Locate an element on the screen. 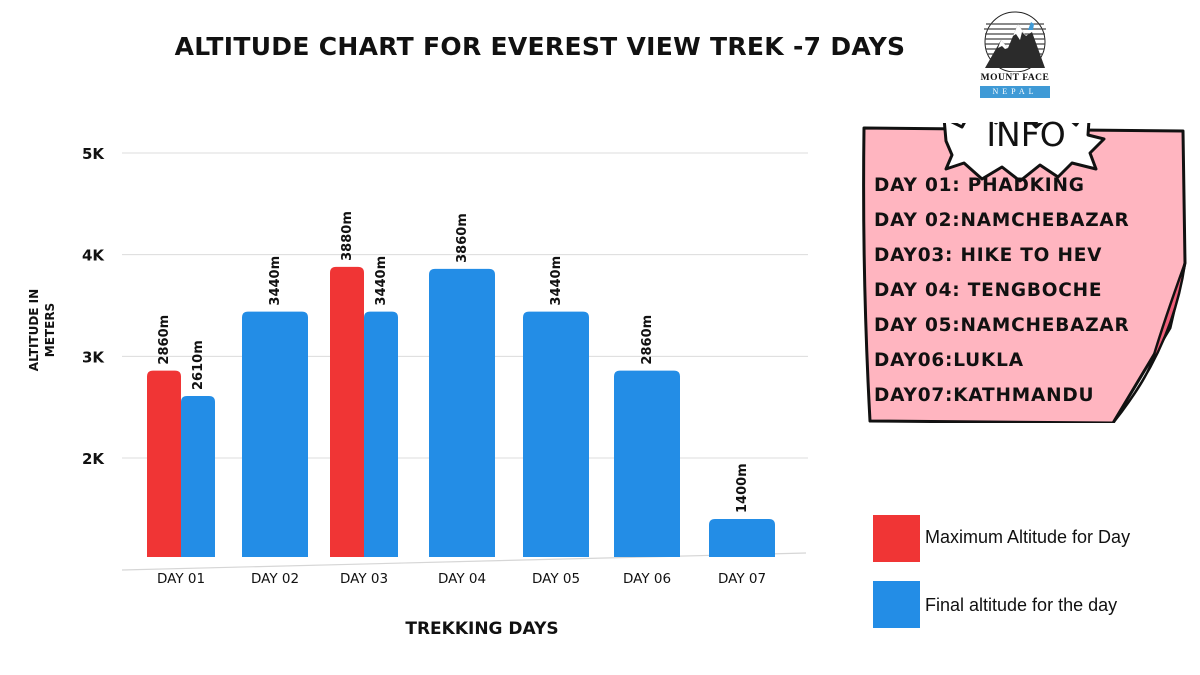 Image resolution: width=1200 pixels, height=675 pixels. x-tick-label: DAY 06 is located at coordinates (647, 579).